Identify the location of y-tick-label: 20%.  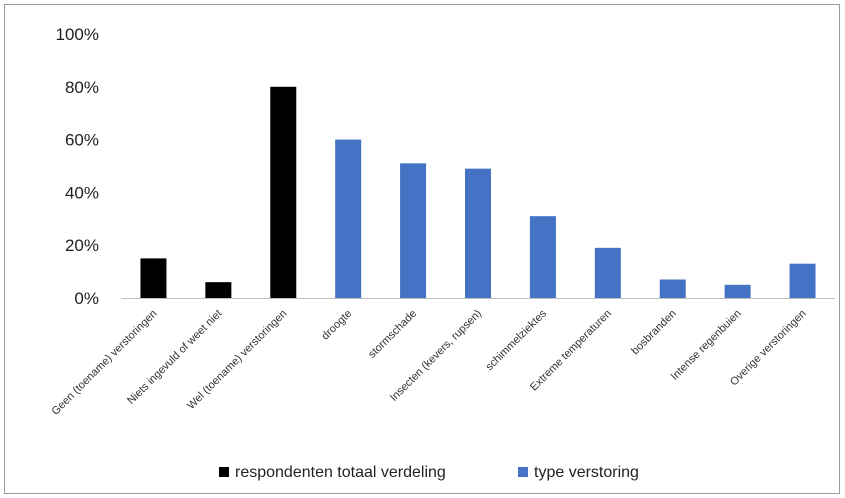
(82, 245).